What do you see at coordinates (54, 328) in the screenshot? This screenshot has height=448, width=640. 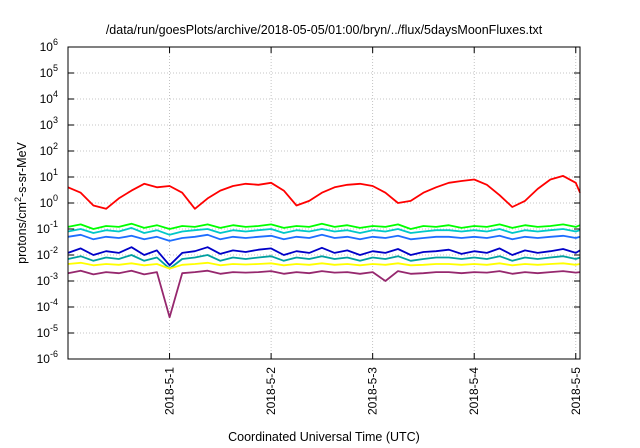 I see `y-tick-exponent: -5` at bounding box center [54, 328].